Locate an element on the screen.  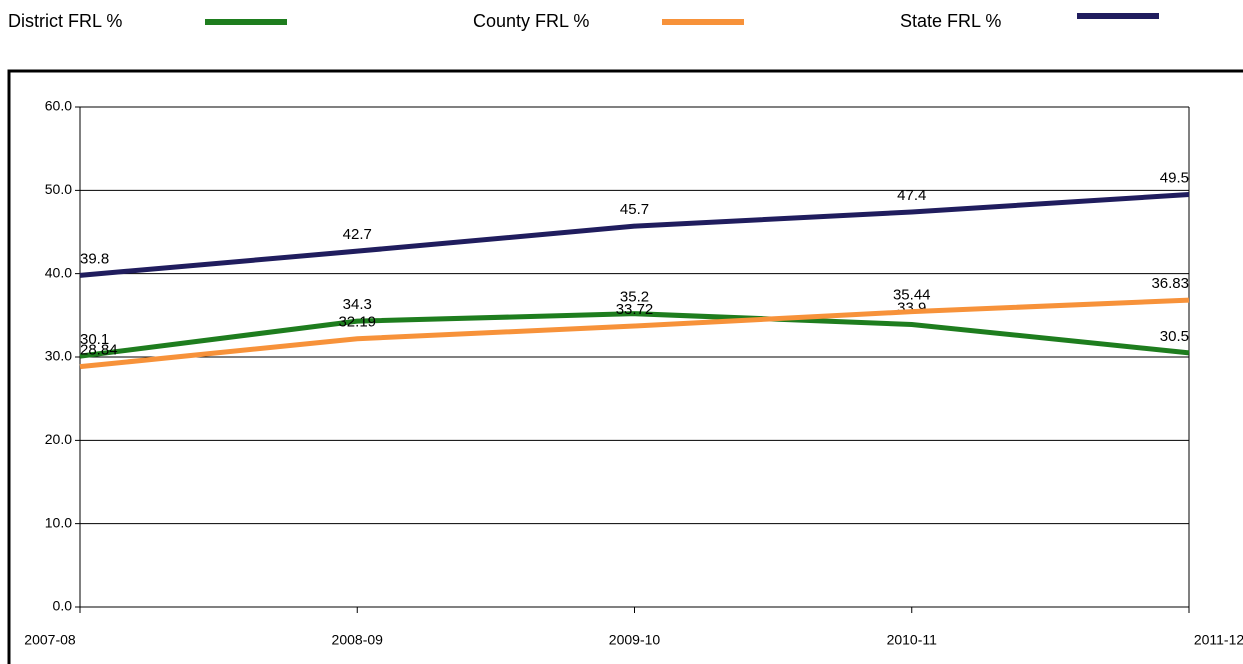
data-label: 28.84 is located at coordinates (99, 350).